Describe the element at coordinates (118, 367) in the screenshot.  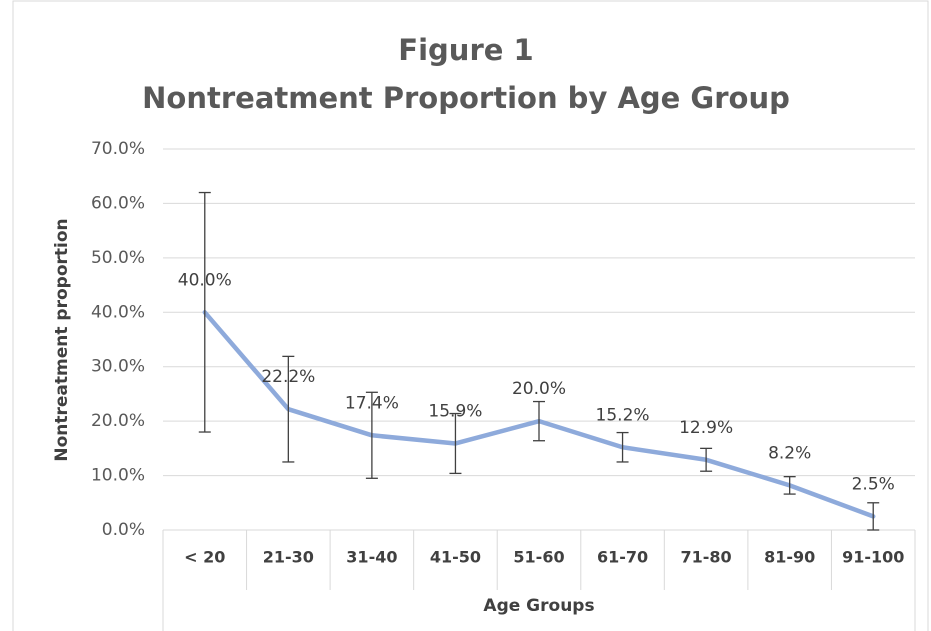
I see `y-tick-label: 30.0%` at that location.